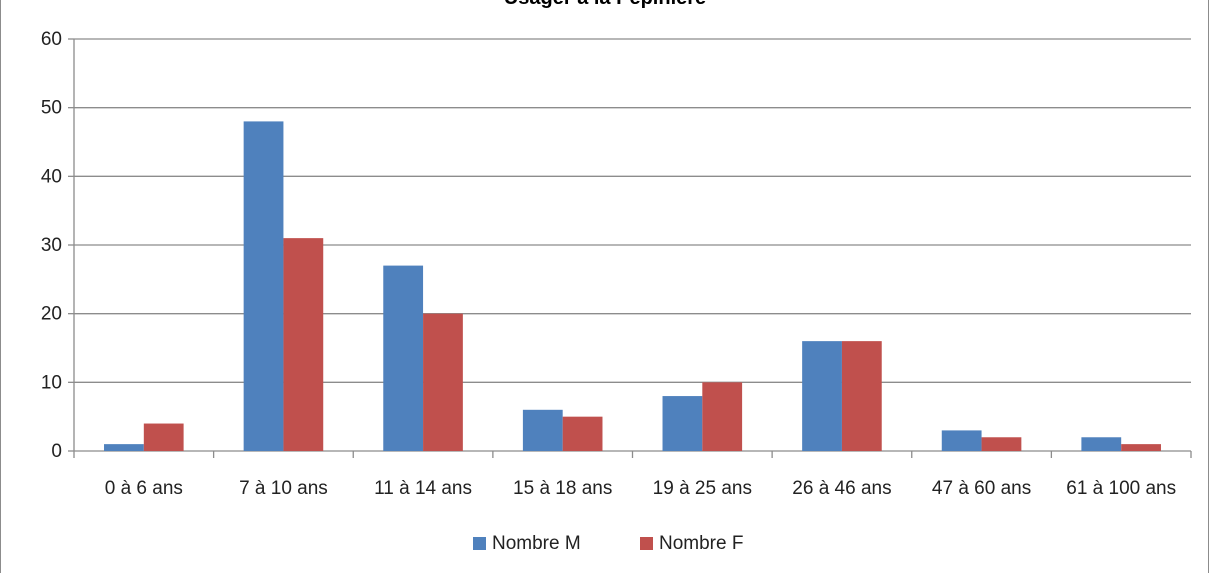  Describe the element at coordinates (51, 176) in the screenshot. I see `y-tick-label: 40` at that location.